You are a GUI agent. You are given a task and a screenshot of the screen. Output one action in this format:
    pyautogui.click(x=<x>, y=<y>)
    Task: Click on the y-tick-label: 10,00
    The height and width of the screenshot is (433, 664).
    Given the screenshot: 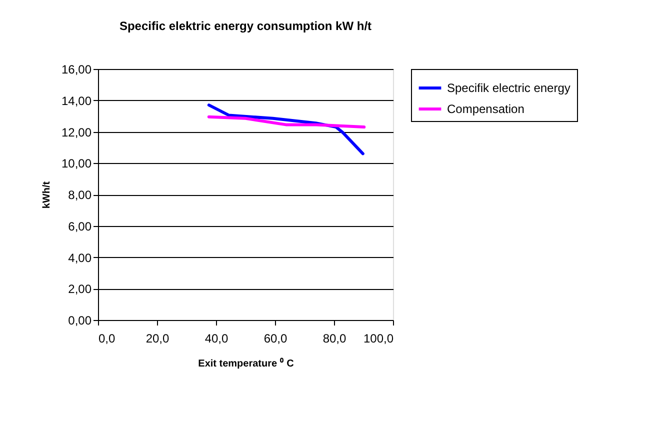 What is the action you would take?
    pyautogui.click(x=76, y=163)
    